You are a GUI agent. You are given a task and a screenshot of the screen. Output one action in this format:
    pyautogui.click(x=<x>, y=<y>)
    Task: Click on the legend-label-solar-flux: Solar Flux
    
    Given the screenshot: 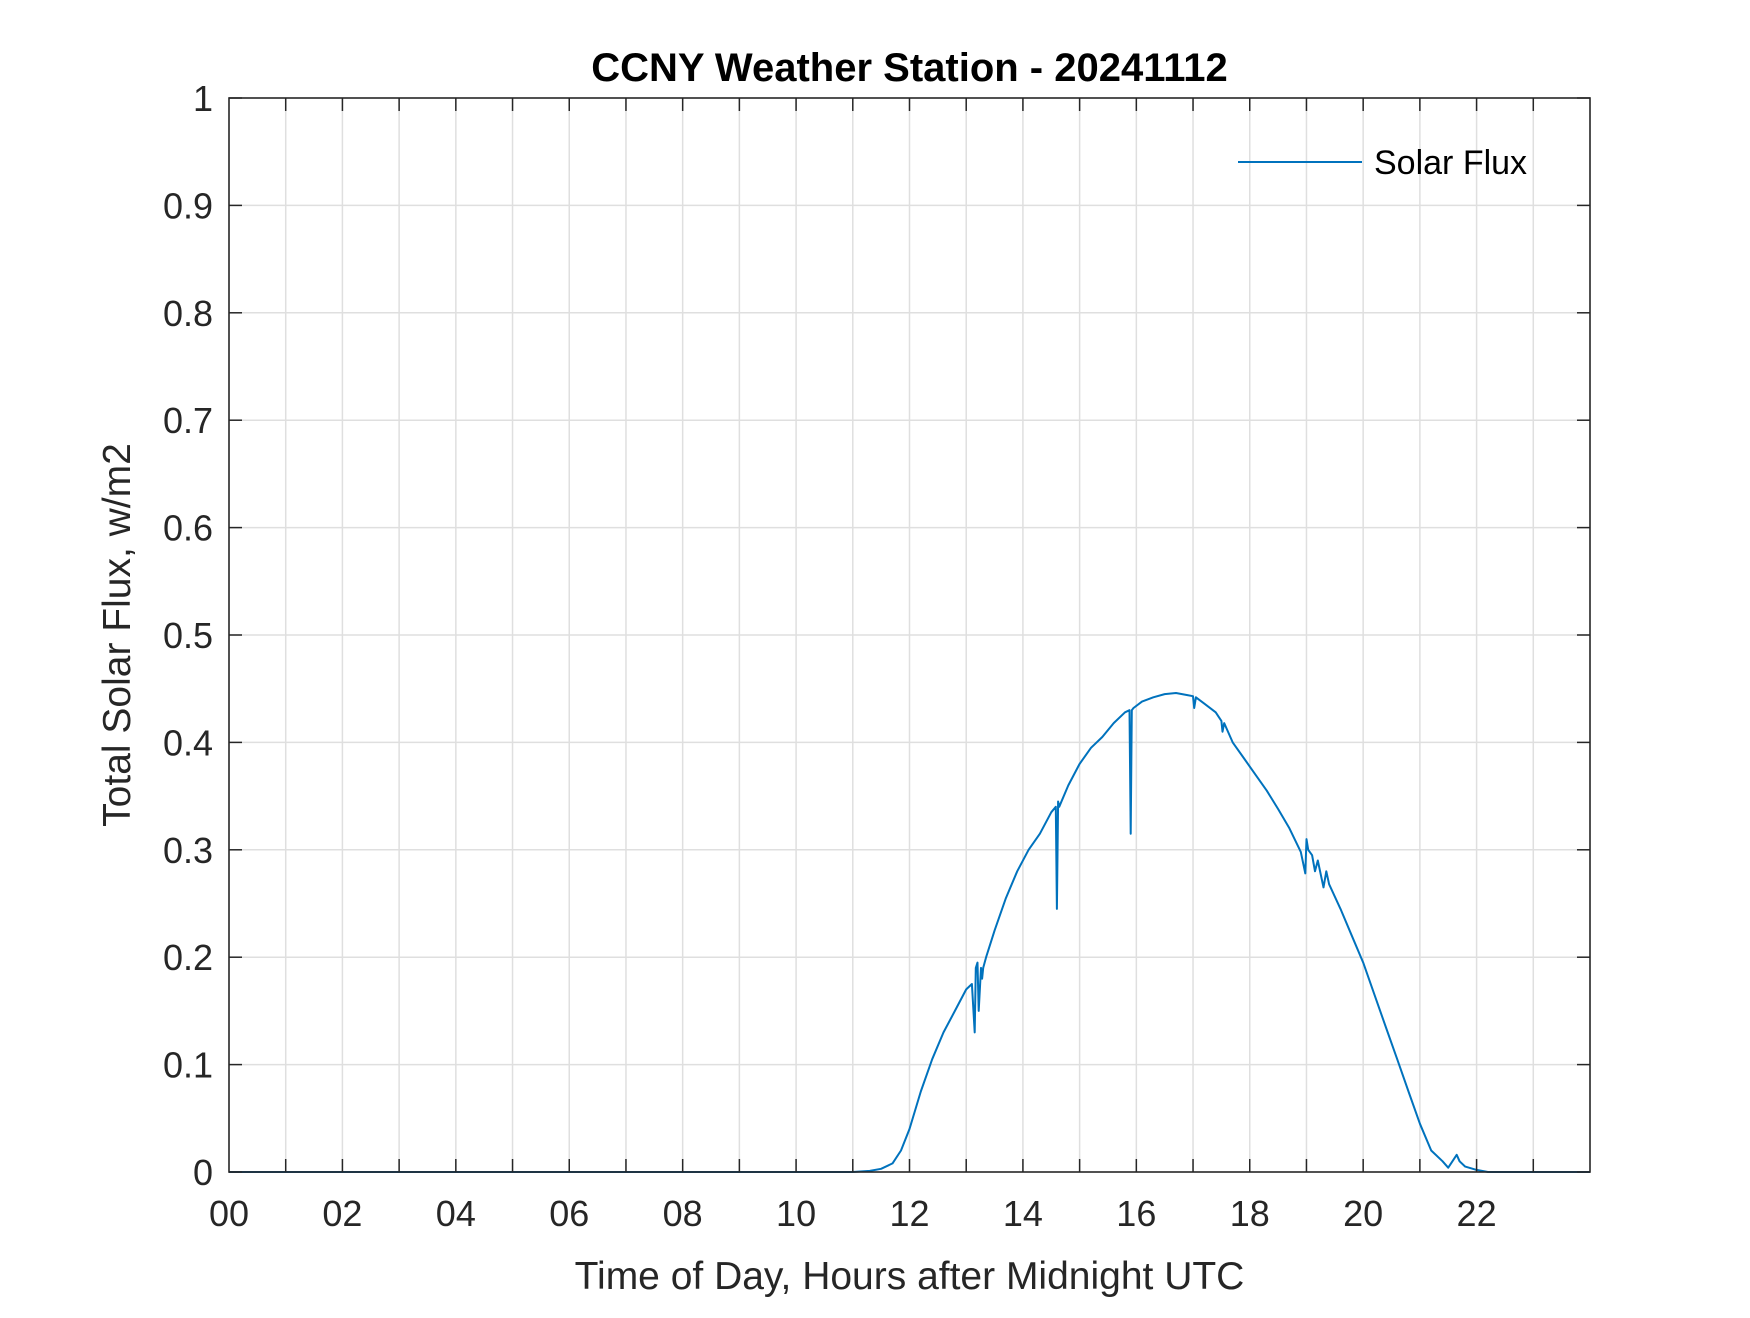 What is the action you would take?
    pyautogui.click(x=1450, y=163)
    